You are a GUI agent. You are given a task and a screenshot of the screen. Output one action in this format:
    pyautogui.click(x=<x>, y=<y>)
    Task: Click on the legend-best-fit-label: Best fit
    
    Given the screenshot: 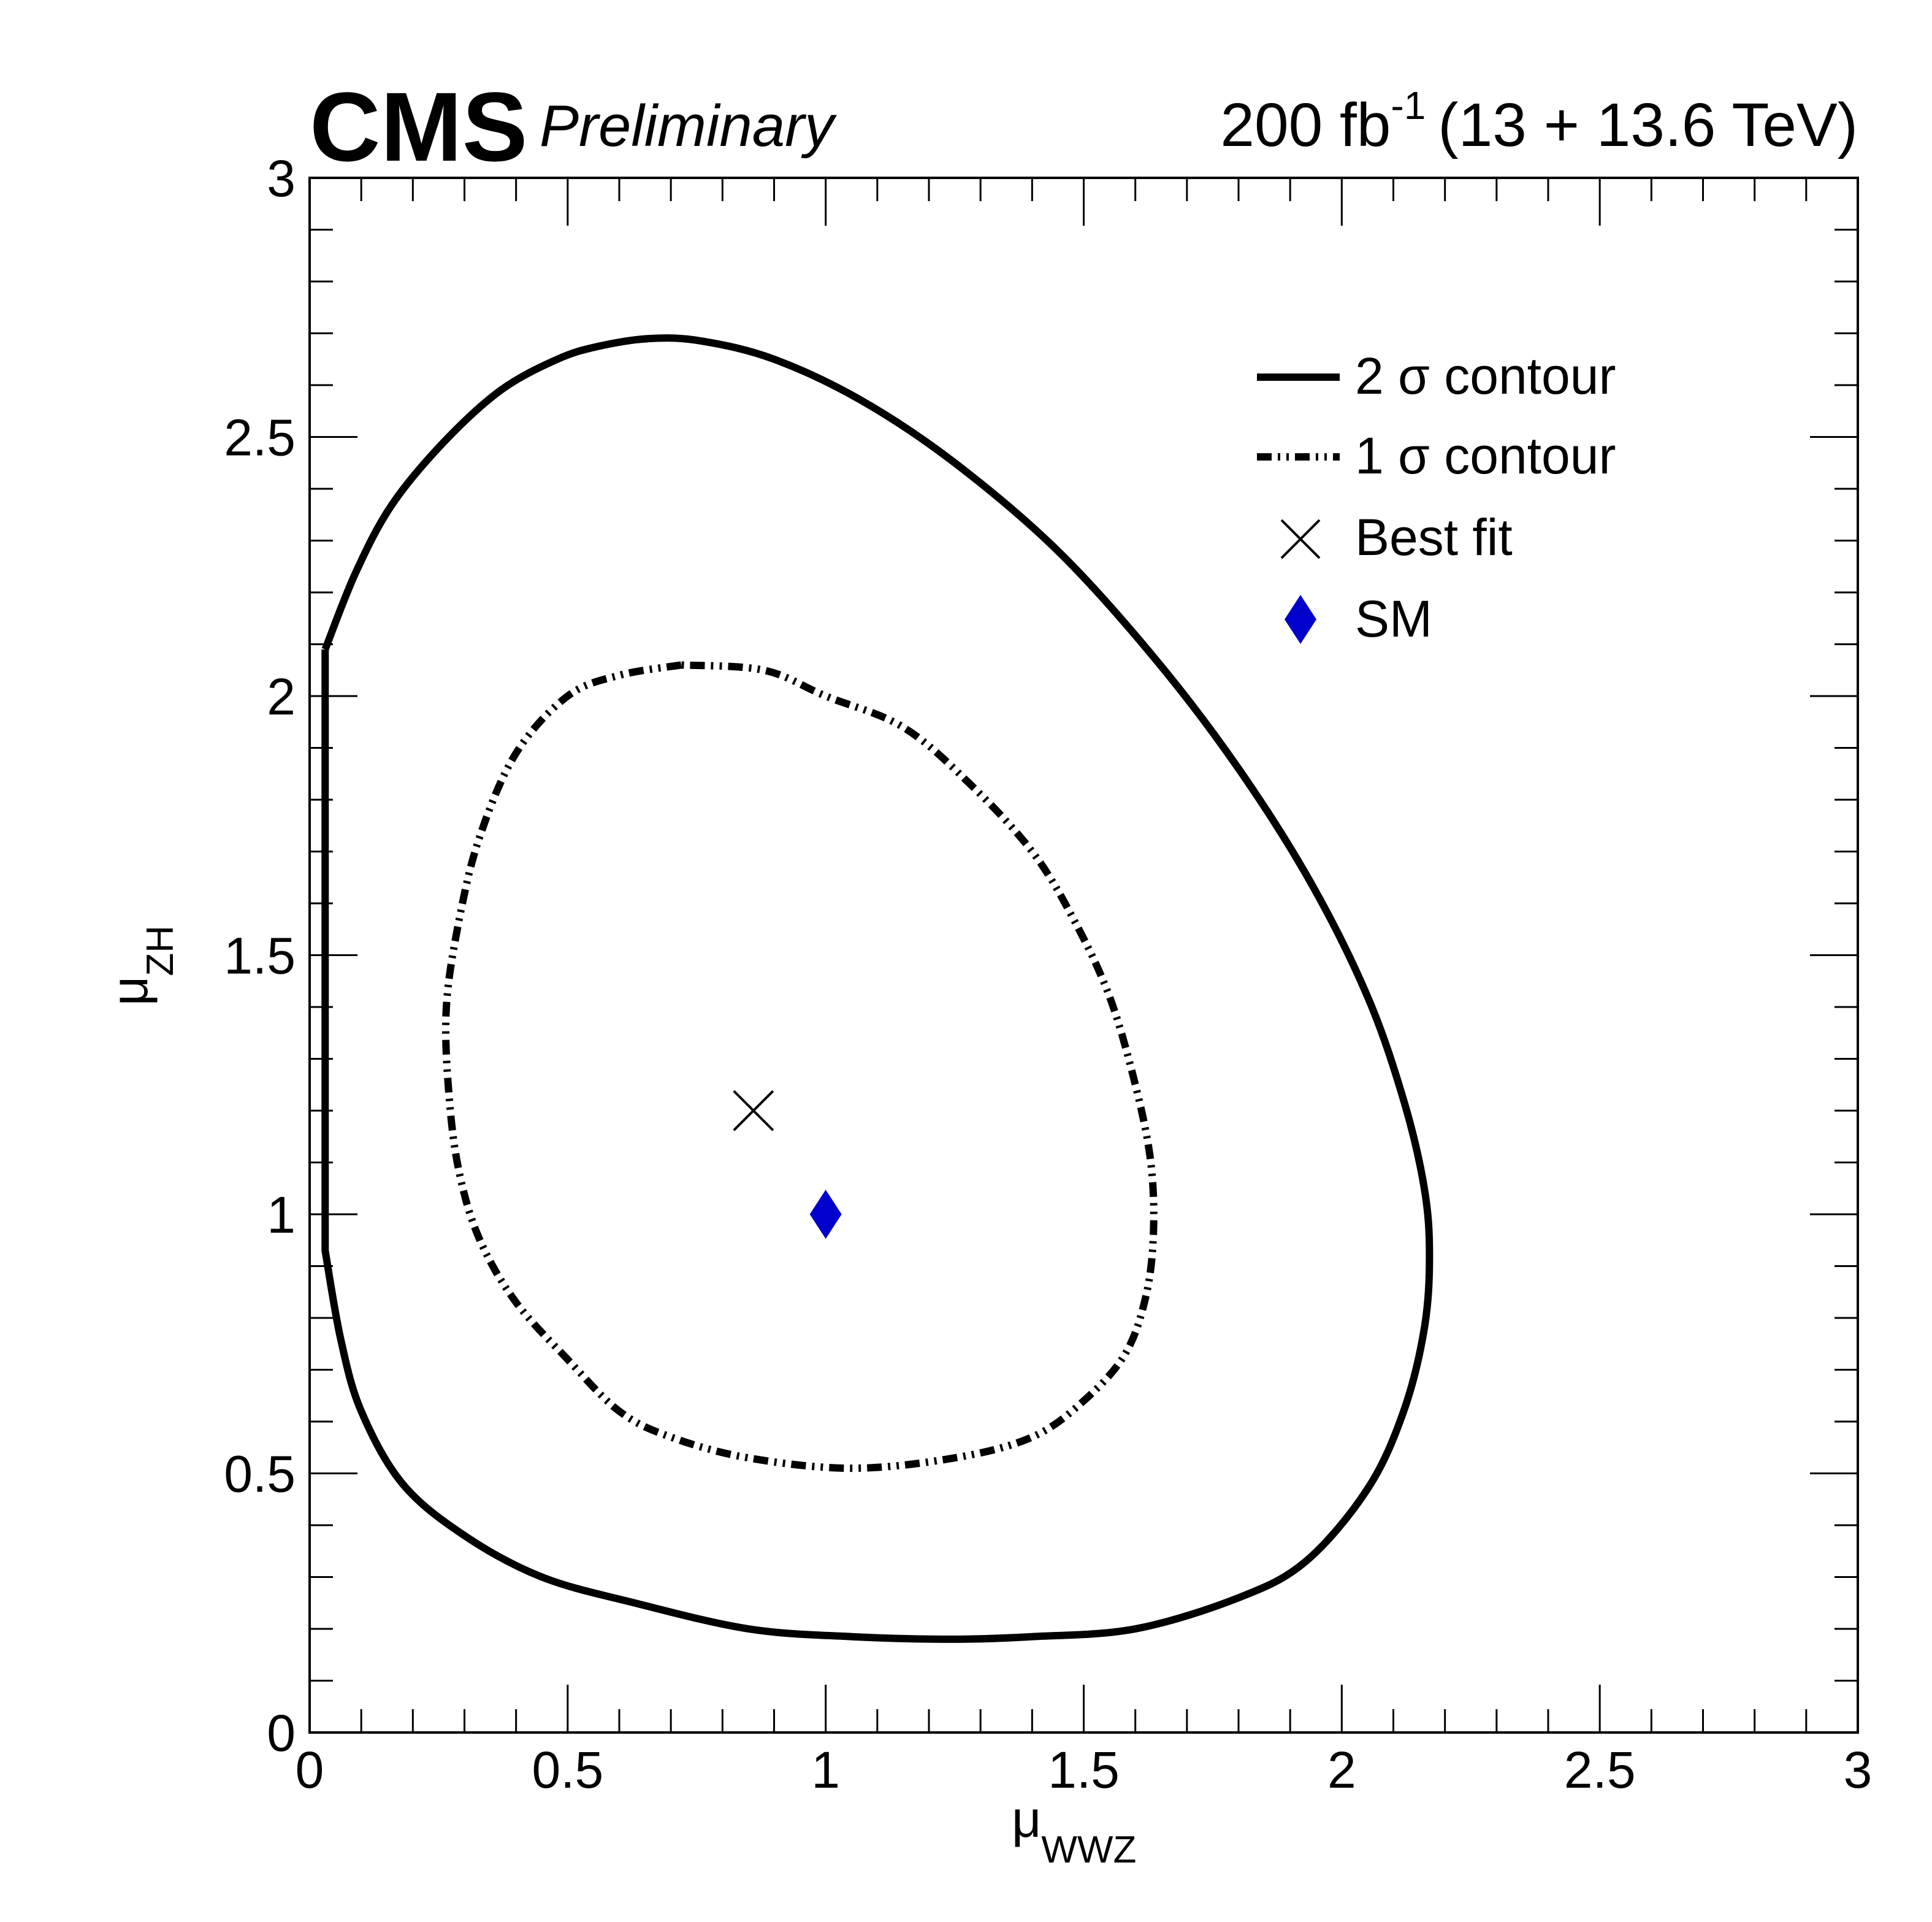 What is the action you would take?
    pyautogui.click(x=1434, y=537)
    